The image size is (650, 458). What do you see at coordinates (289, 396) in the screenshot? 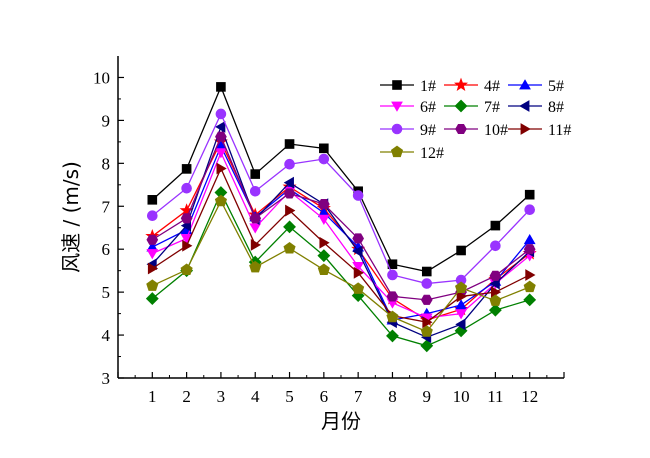
I see `x-tick-label: 5` at bounding box center [289, 396].